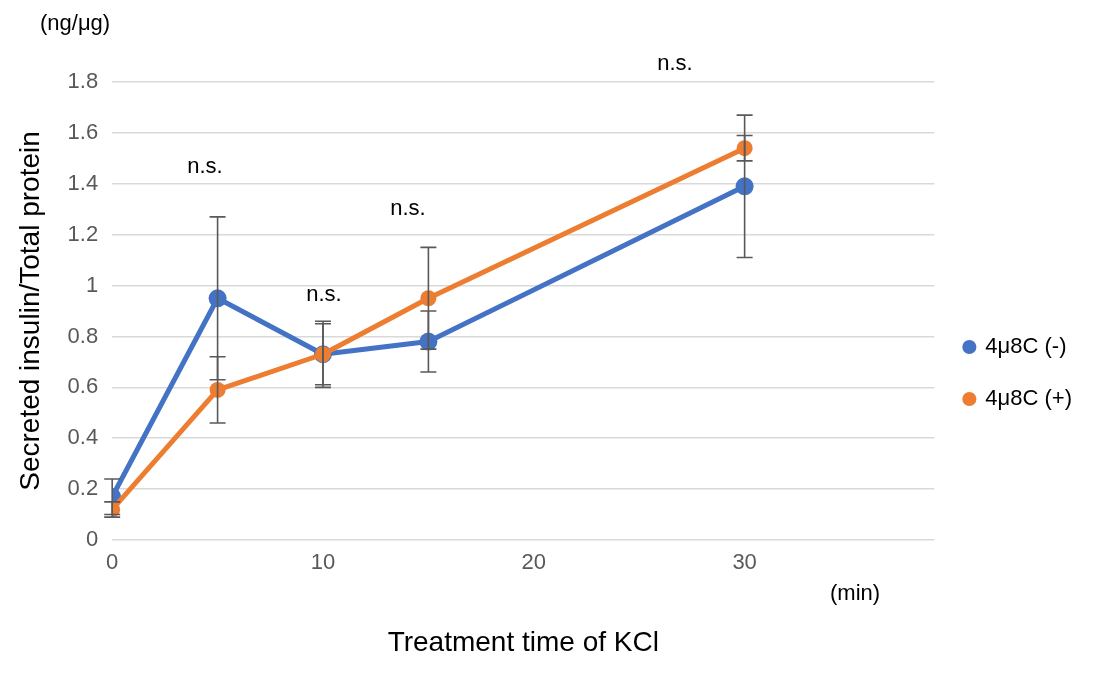 The height and width of the screenshot is (684, 1102). What do you see at coordinates (29, 311) in the screenshot?
I see `y-axis-title: Secreted insulin/Total protein` at bounding box center [29, 311].